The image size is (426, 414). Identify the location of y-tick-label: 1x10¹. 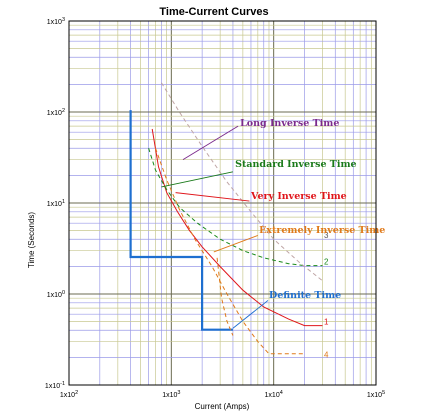
(56, 203).